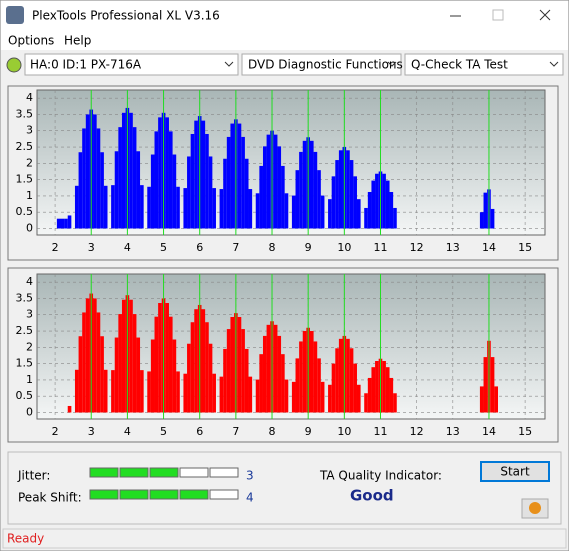  Describe the element at coordinates (235, 431) in the screenshot. I see `x-tick-label: 7` at that location.